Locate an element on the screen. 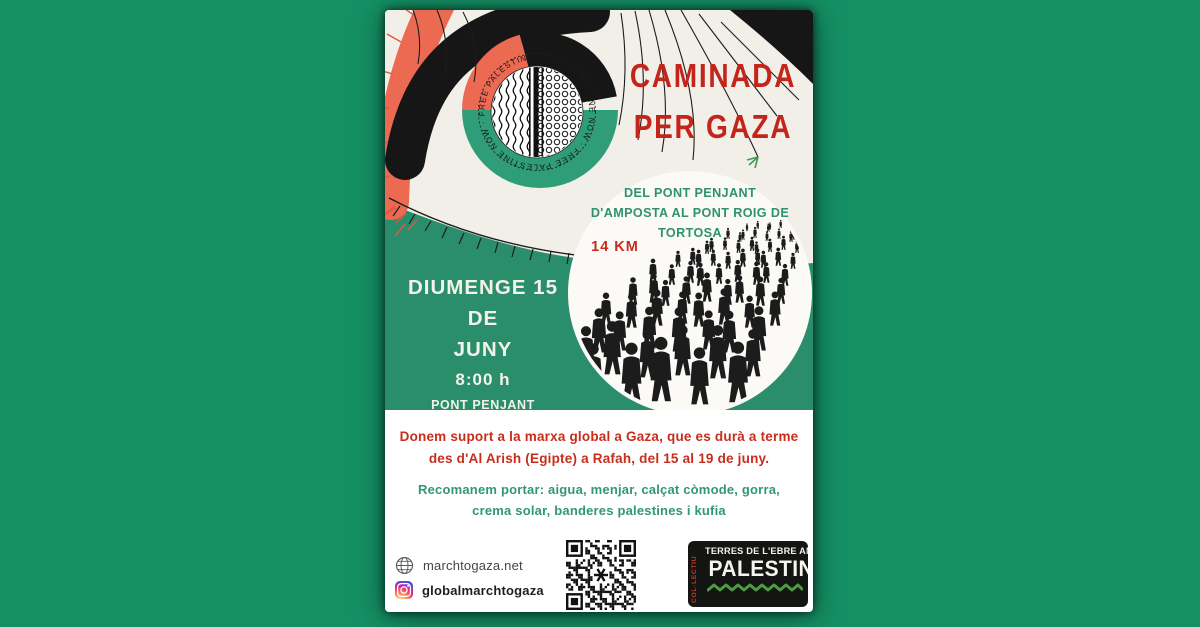 This screenshot has width=1200, height=627. instagram-row: globalmarchtogaza is located at coordinates (469, 590).